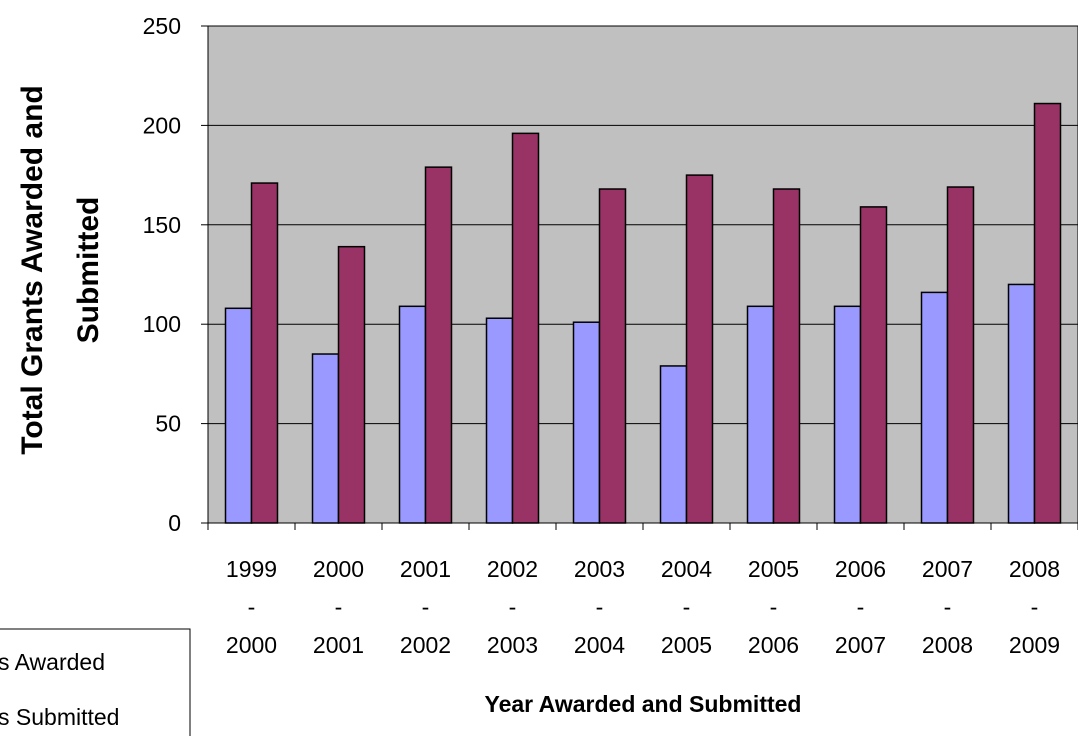 The image size is (1078, 736). Describe the element at coordinates (425, 645) in the screenshot. I see `x-tick-label-bottom: 2002` at that location.